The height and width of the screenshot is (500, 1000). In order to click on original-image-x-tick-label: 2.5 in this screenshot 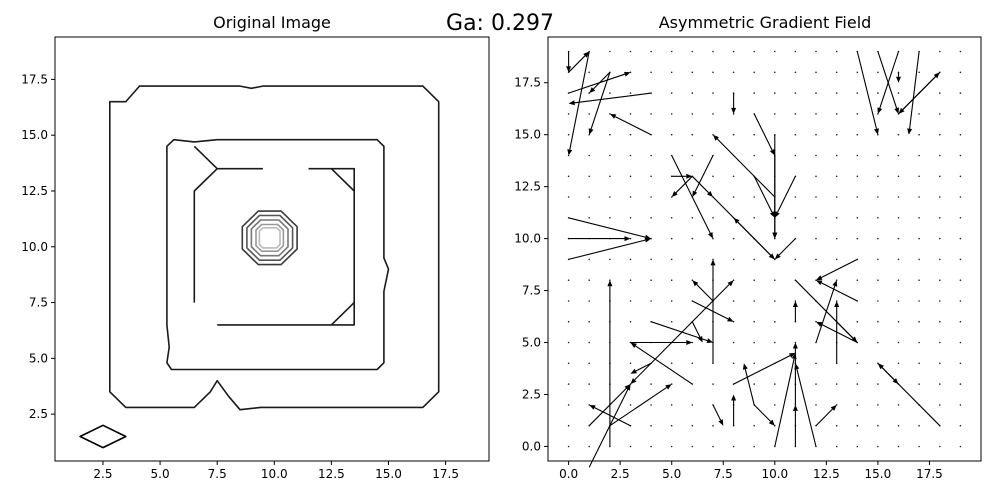, I will do `click(102, 474)`.